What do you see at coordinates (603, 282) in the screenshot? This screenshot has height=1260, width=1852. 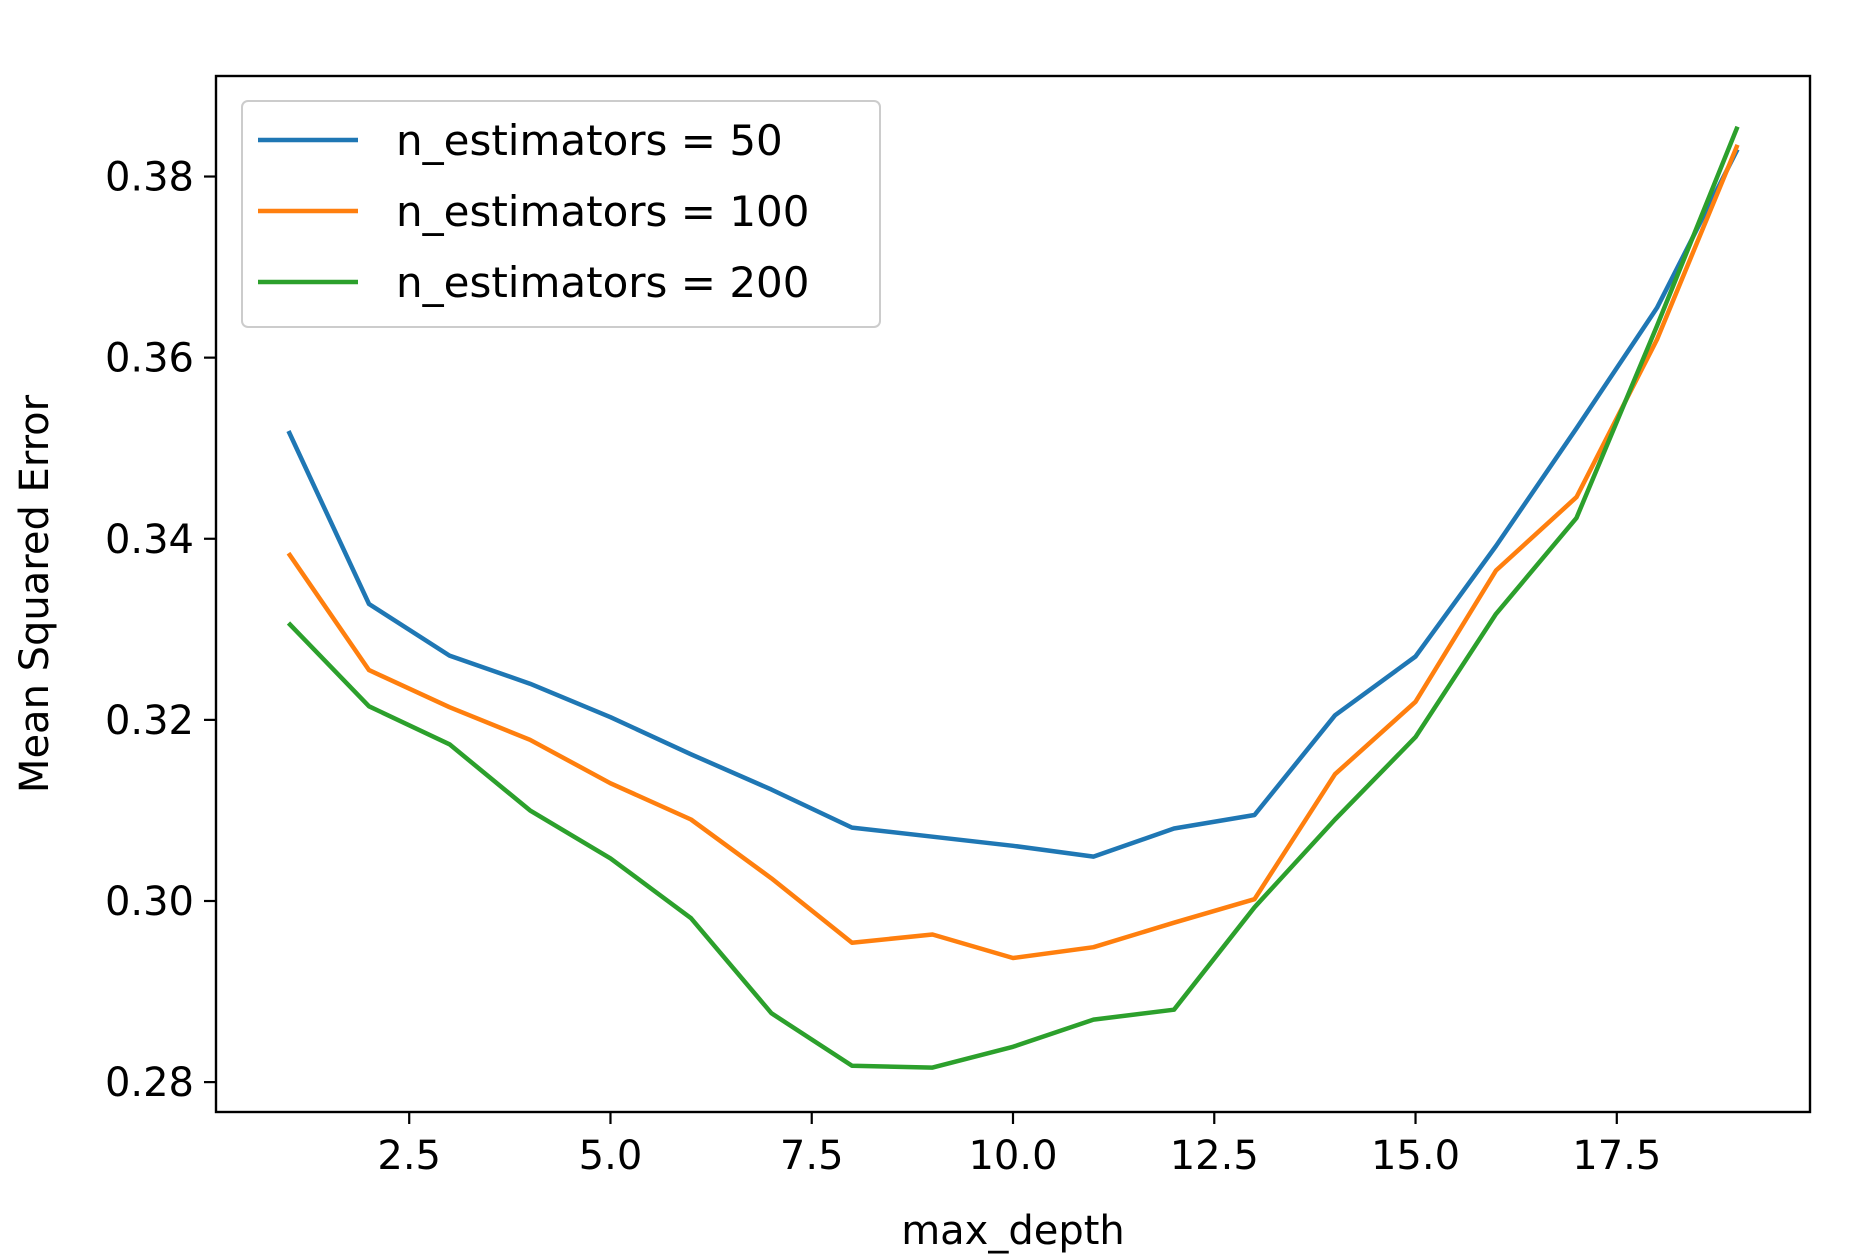 I see `legend-label-n200: n_estimators = 200` at bounding box center [603, 282].